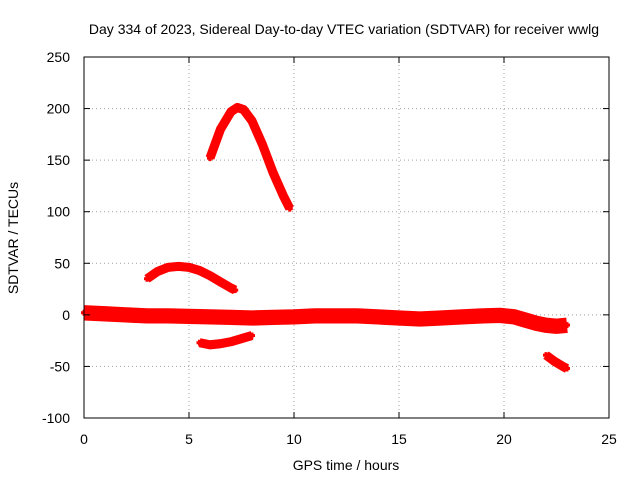 The height and width of the screenshot is (480, 640). What do you see at coordinates (59, 212) in the screenshot?
I see `y-tick-label: 100` at bounding box center [59, 212].